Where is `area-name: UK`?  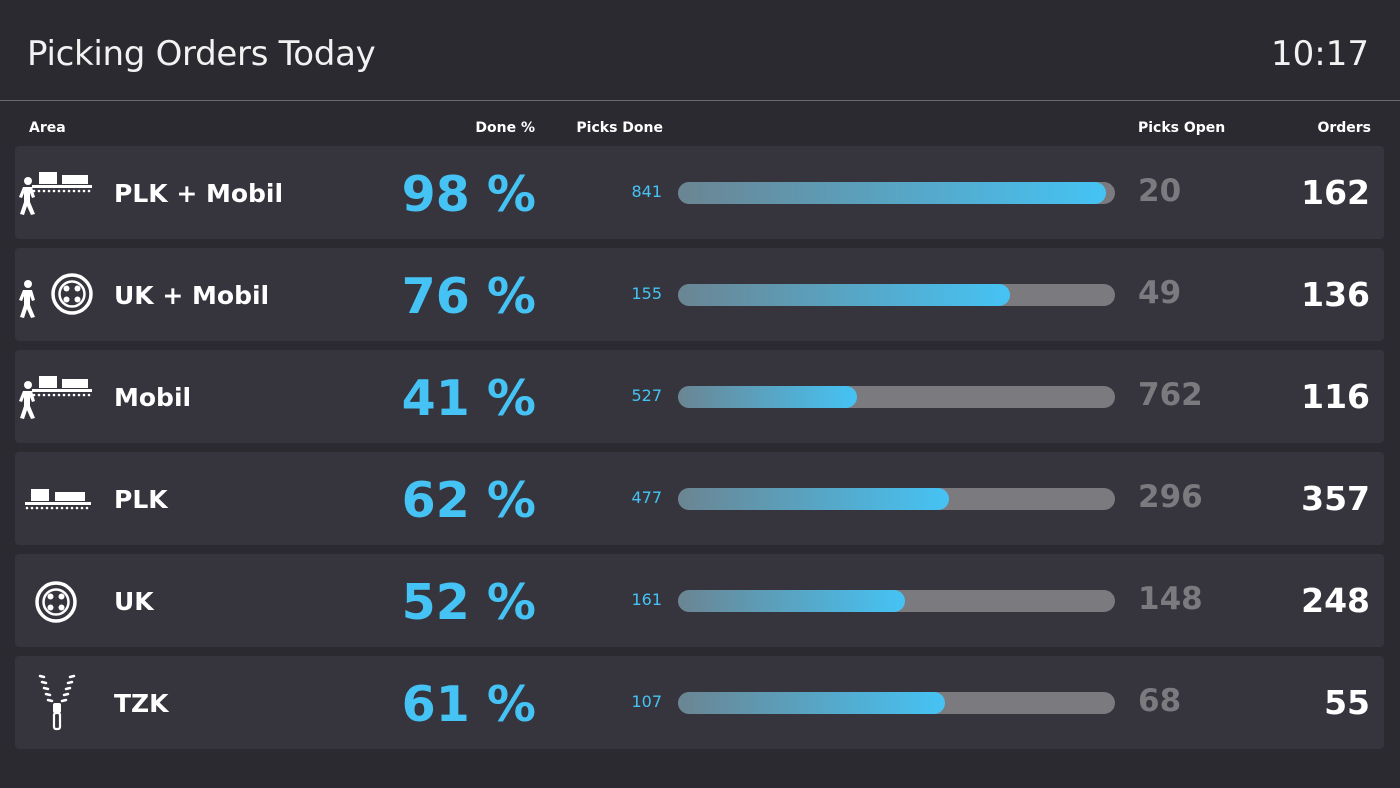 area-name: UK is located at coordinates (134, 601).